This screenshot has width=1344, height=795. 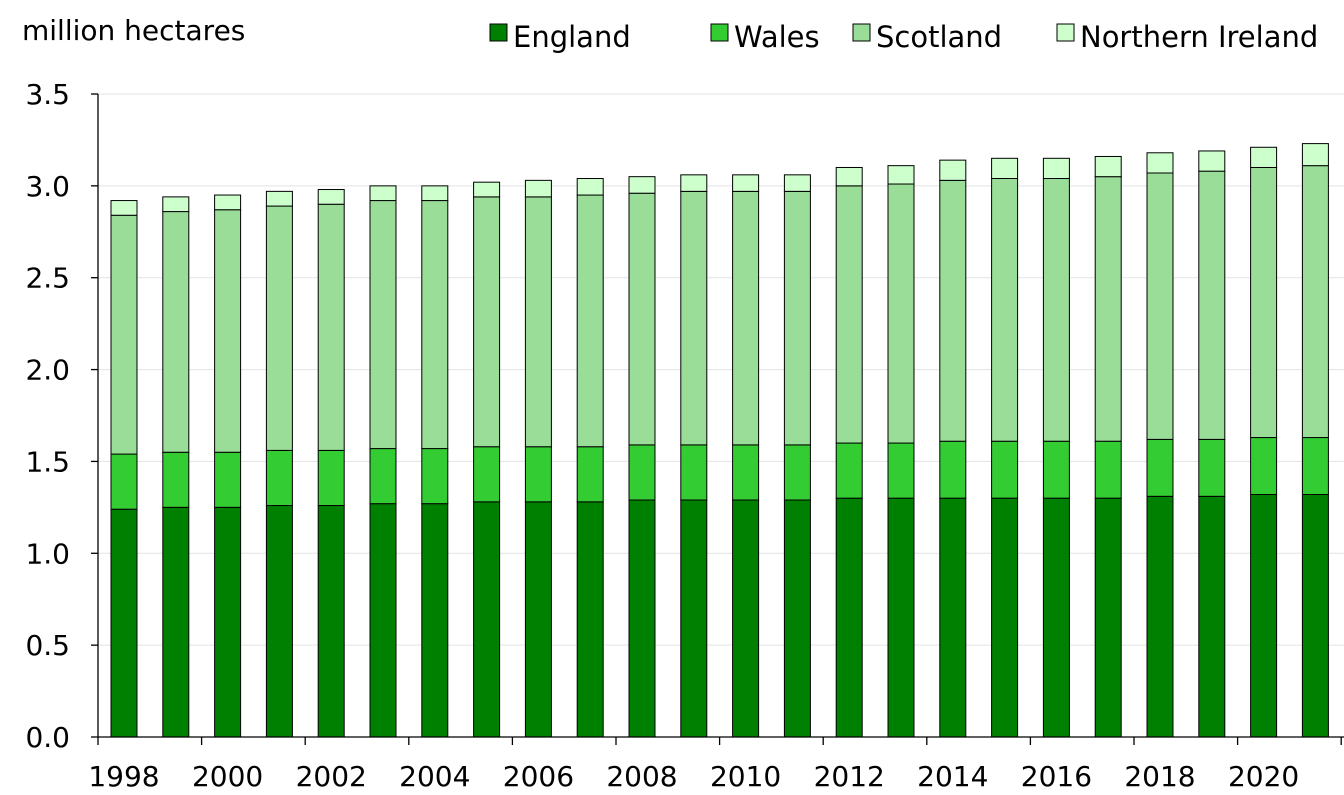 I want to click on bar-segment-england-2010, so click(x=746, y=618).